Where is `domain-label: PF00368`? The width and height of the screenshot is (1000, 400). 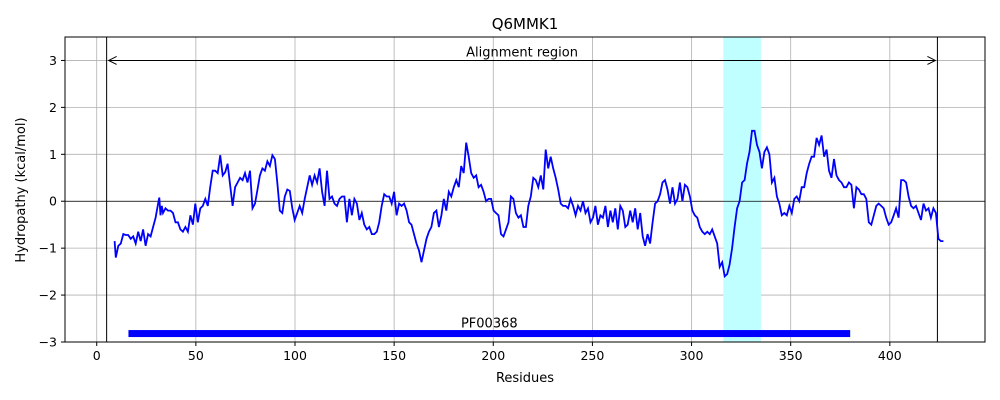 domain-label: PF00368 is located at coordinates (489, 324).